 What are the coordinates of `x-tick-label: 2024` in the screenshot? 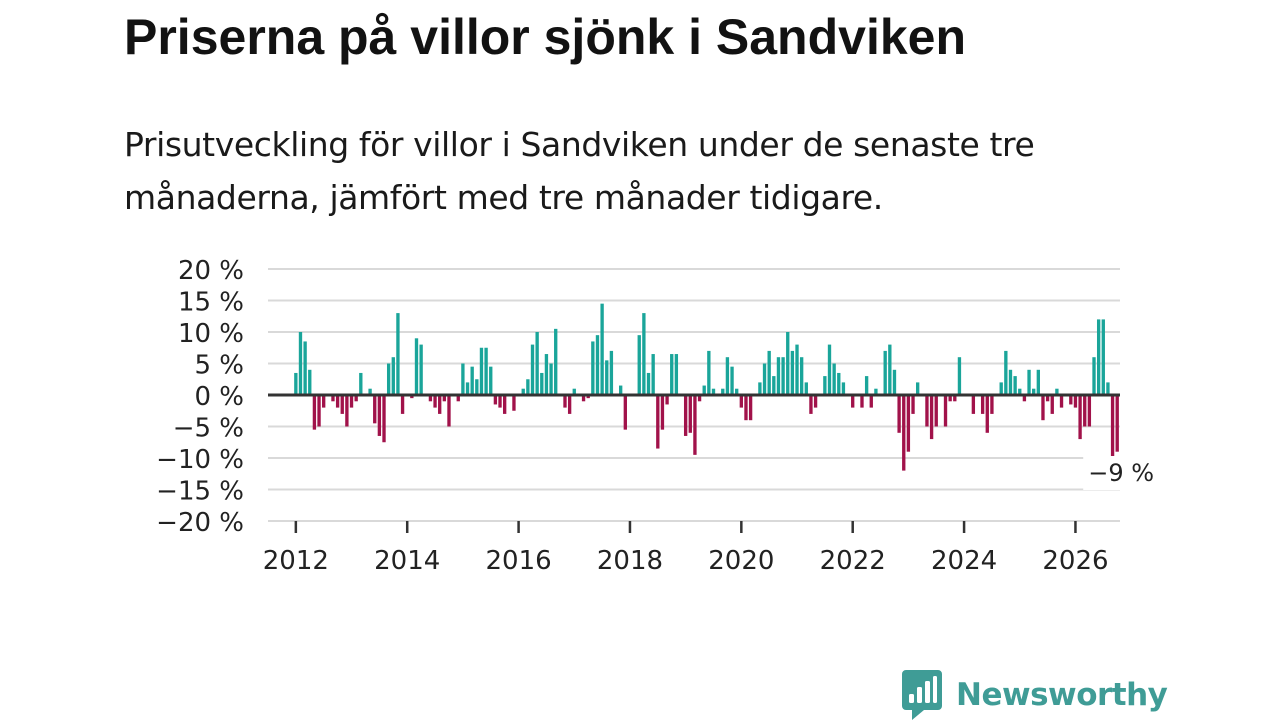 It's located at (964, 561).